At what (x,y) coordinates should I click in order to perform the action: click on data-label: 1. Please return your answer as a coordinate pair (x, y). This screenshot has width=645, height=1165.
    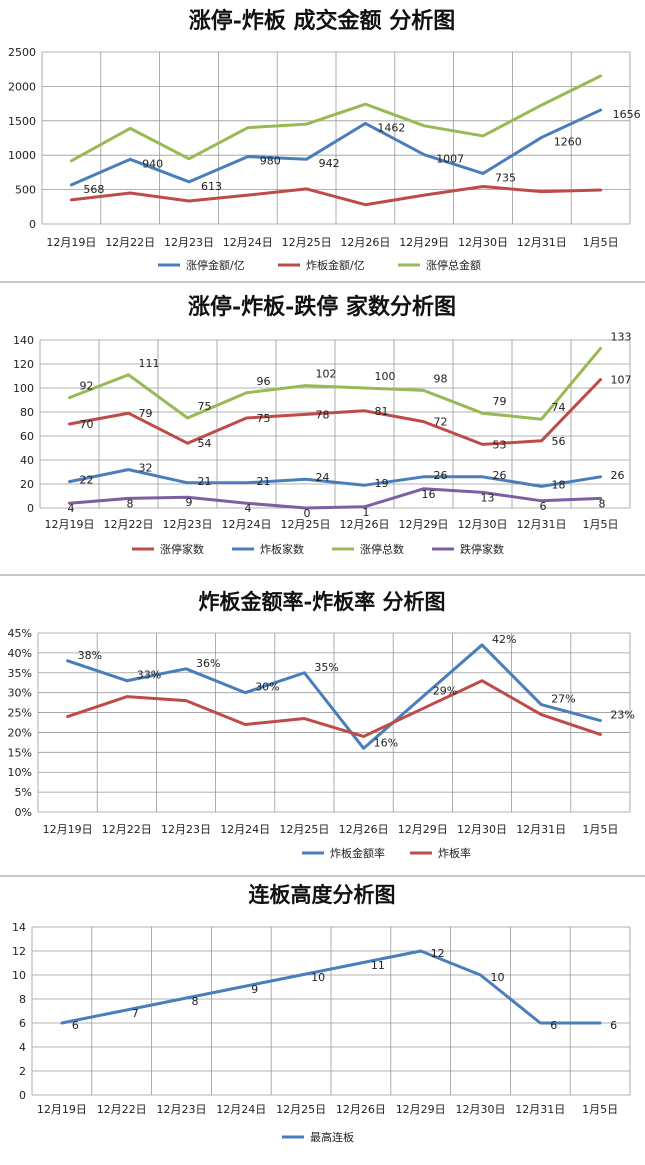
    Looking at the image, I should click on (366, 512).